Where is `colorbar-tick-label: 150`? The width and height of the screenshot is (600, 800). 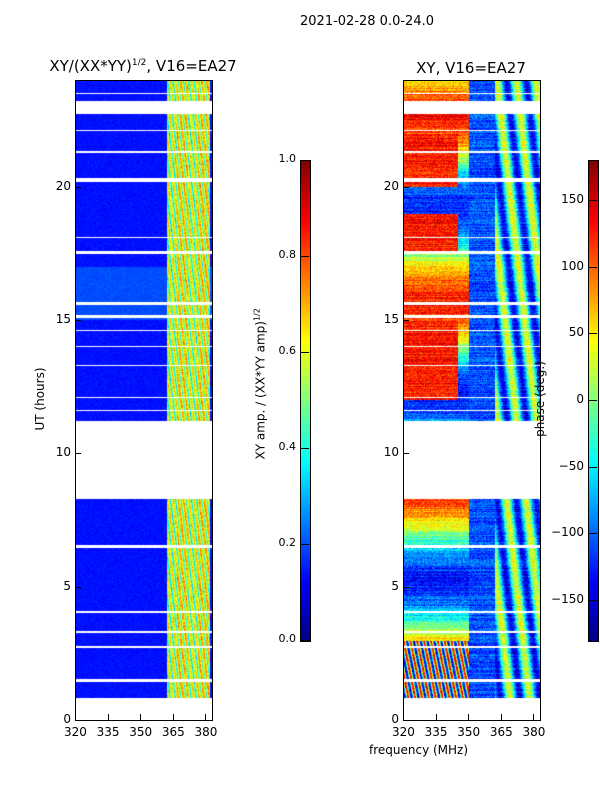
colorbar-tick-label: 150 is located at coordinates (572, 199).